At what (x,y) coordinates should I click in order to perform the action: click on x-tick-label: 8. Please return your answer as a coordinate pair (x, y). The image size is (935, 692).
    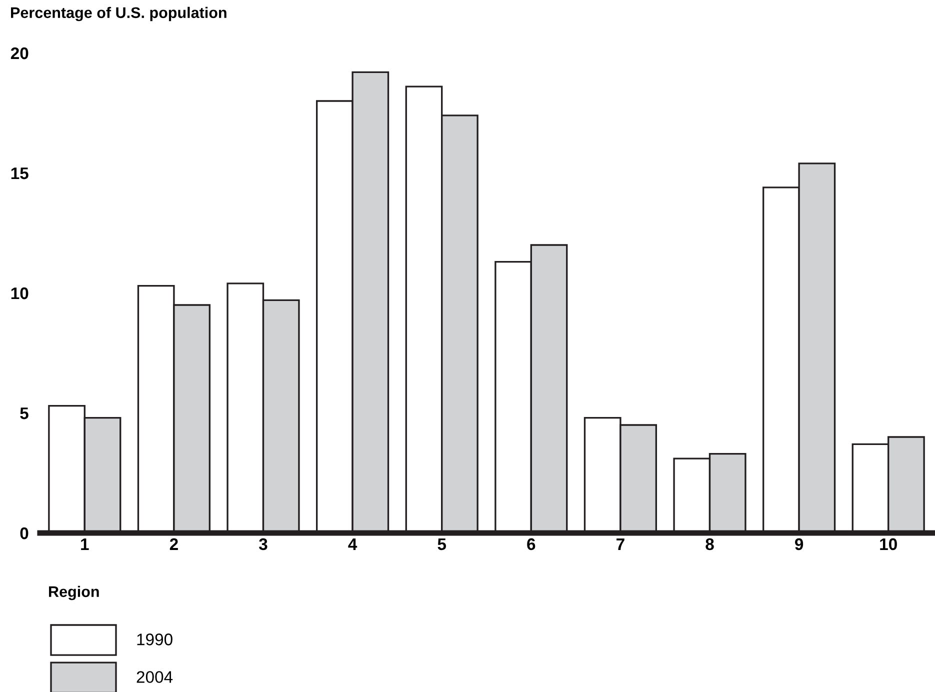
    Looking at the image, I should click on (710, 544).